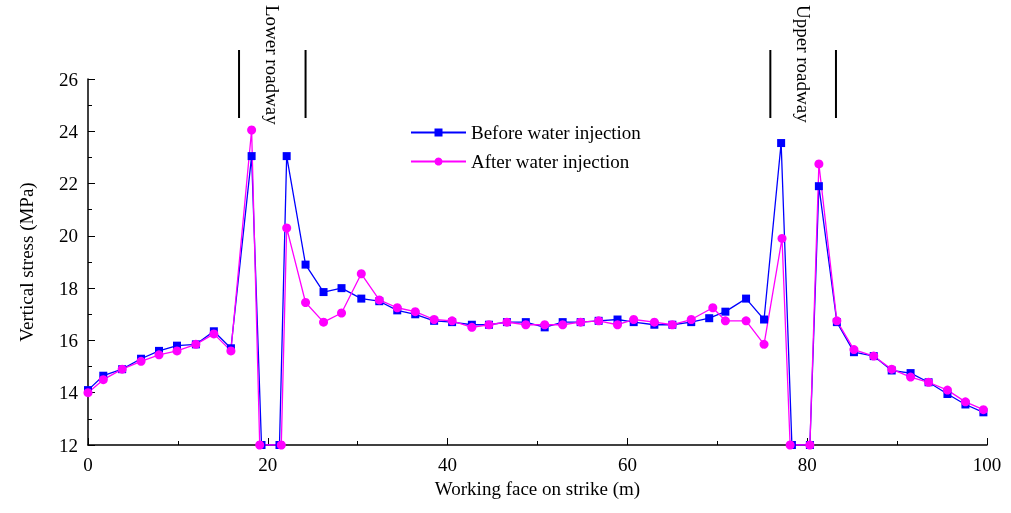 The height and width of the screenshot is (513, 1011). What do you see at coordinates (803, 64) in the screenshot?
I see `annotation: Upper roadway` at bounding box center [803, 64].